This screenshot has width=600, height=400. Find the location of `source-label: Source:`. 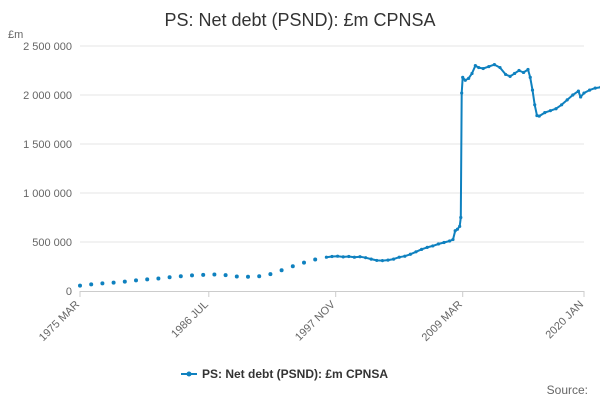

source-label: Source: is located at coordinates (567, 390).